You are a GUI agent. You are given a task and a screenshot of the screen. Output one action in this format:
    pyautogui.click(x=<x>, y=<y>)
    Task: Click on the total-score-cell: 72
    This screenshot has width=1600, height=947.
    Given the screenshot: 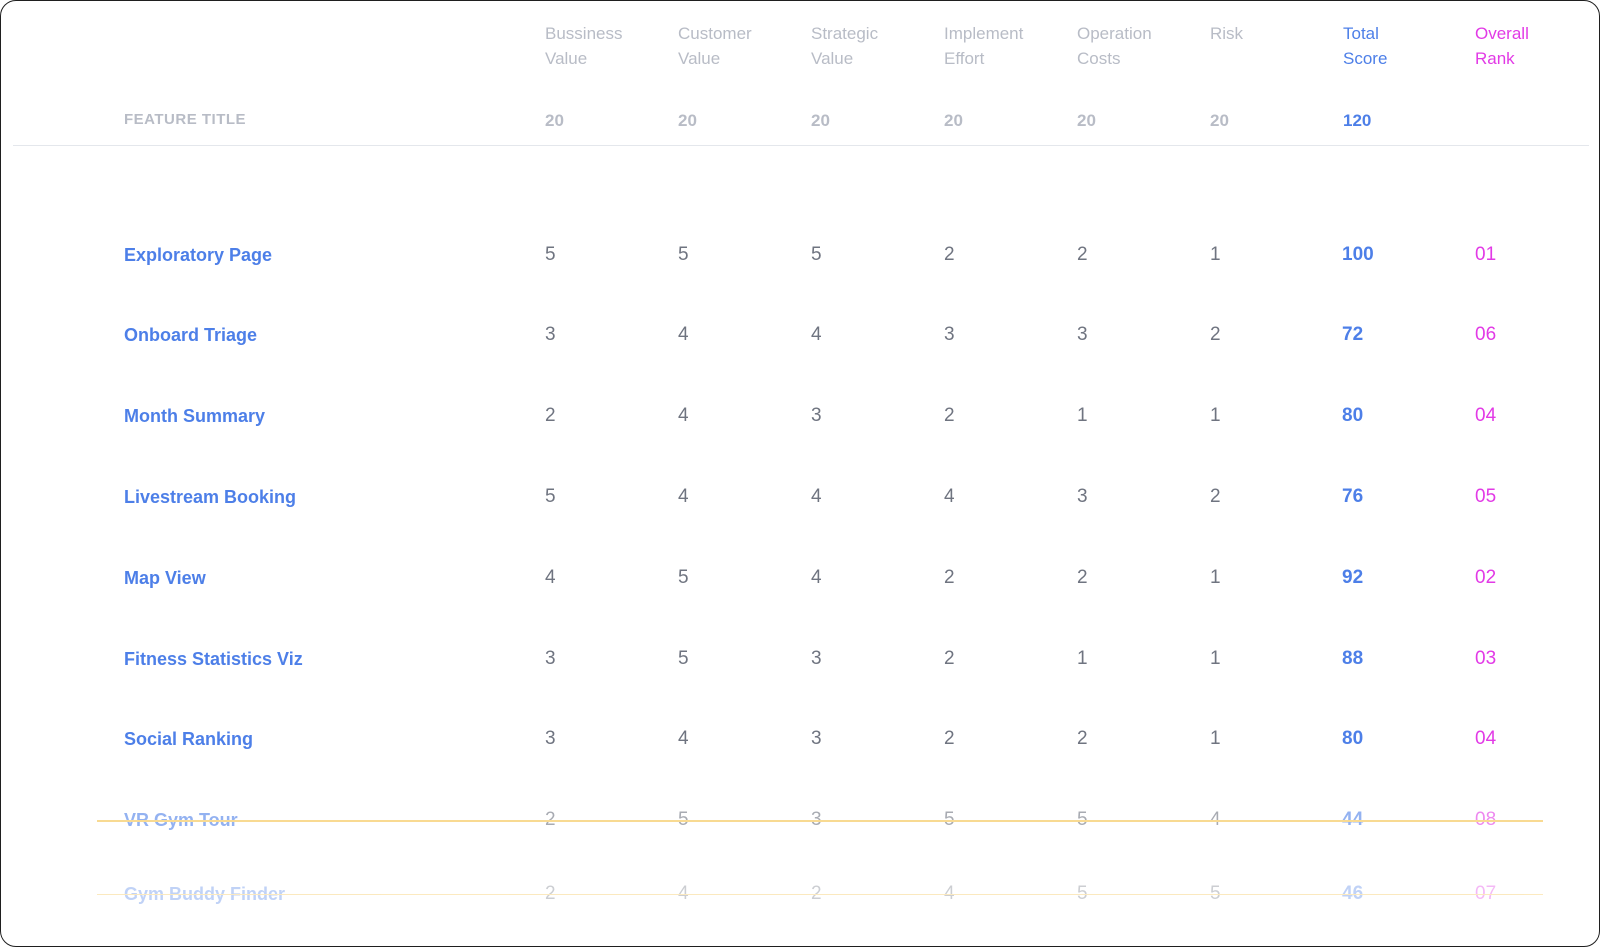 What is the action you would take?
    pyautogui.click(x=1353, y=334)
    